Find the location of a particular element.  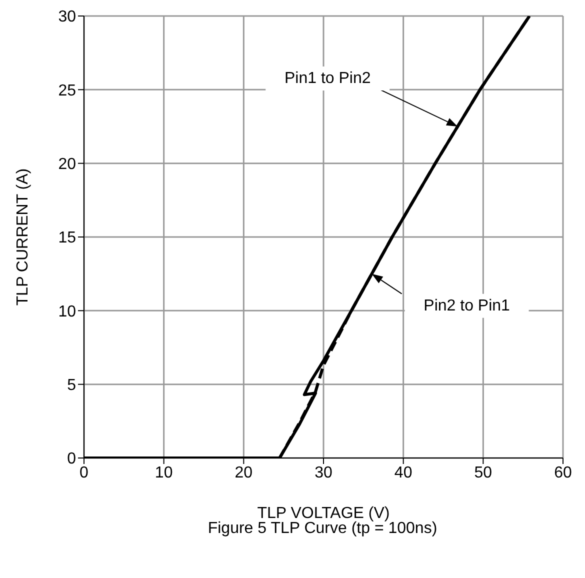

y-tick-label: 5 is located at coordinates (71, 385).